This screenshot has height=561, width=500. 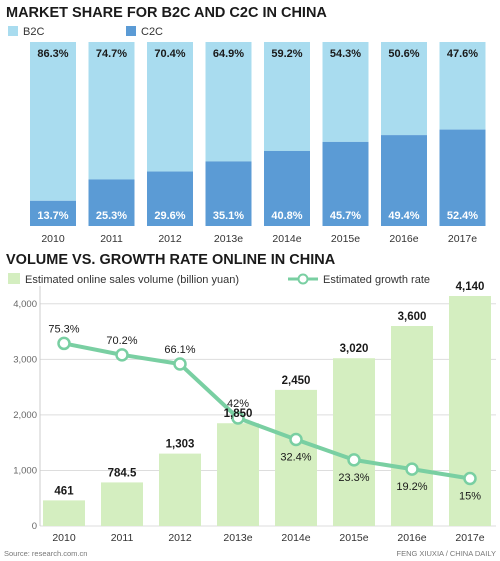 What do you see at coordinates (169, 54) in the screenshot?
I see `b2c-value-label: 70.4%` at bounding box center [169, 54].